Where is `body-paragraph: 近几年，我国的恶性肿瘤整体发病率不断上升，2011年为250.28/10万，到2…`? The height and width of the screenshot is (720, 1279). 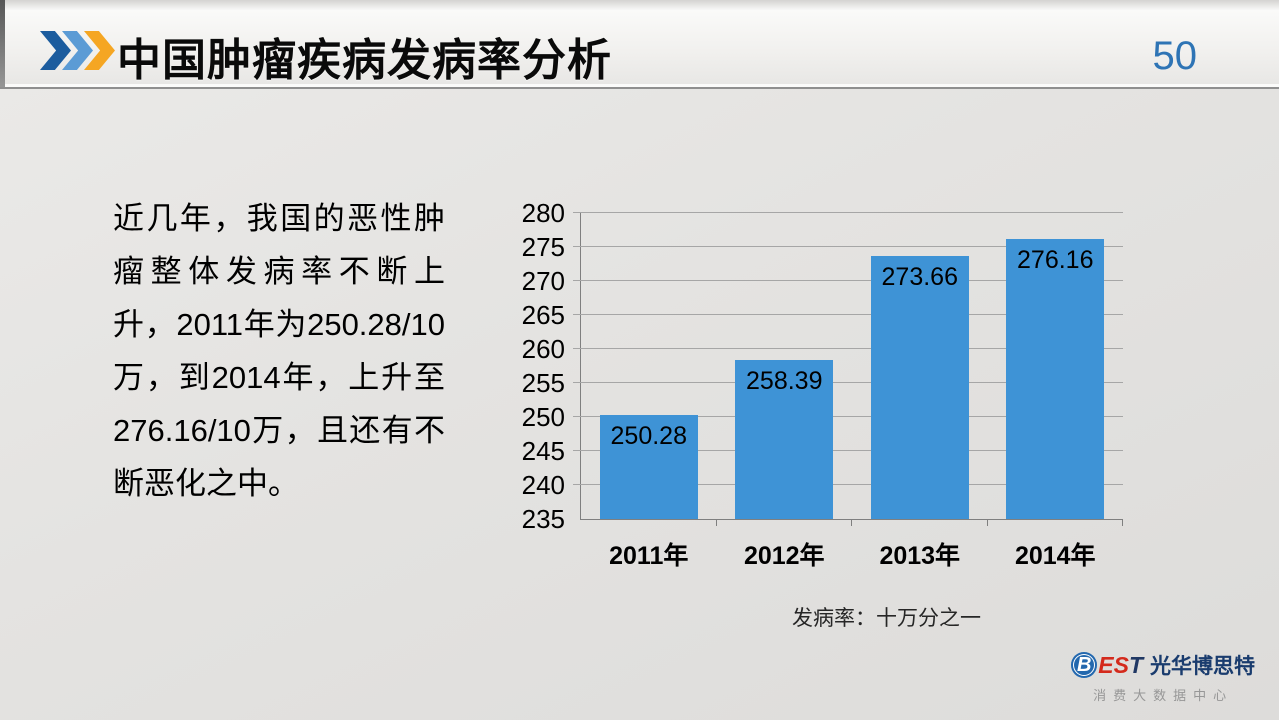
body-paragraph: 近几年，我国的恶性肿瘤整体发病率不断上升，2011年为250.28/10万，到2… is located at coordinates (279, 351).